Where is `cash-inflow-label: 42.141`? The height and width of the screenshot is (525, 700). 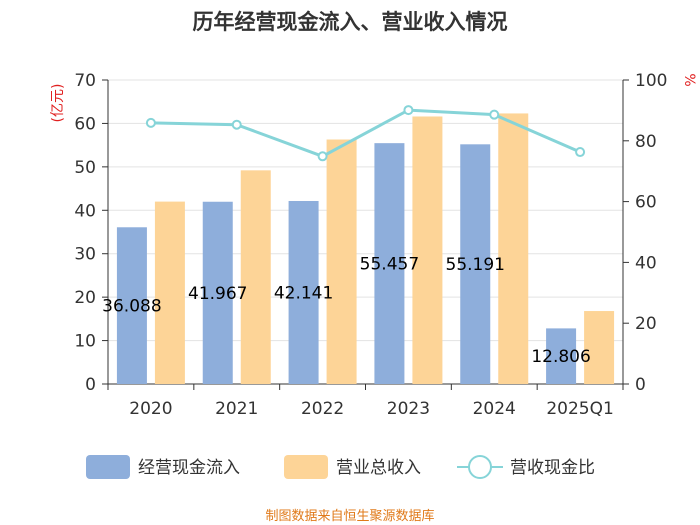
cash-inflow-label: 42.141 is located at coordinates (303, 293).